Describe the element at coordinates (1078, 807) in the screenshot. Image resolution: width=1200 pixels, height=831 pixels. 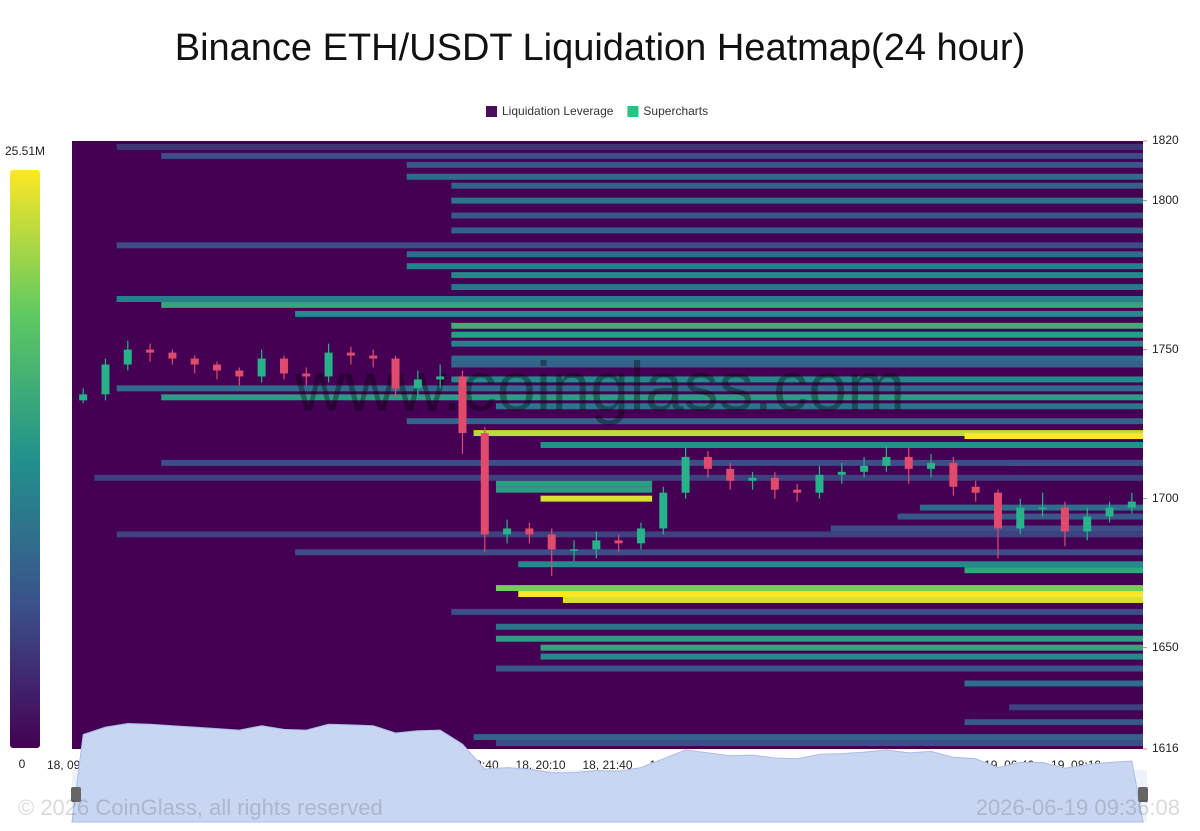
I see `footer-timestamp: 2026-06-19 09:36:08` at that location.